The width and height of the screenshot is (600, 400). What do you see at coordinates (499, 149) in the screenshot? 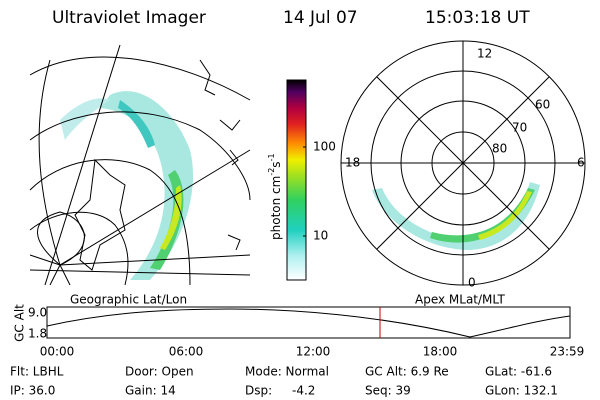
I see `lat-label: 80` at bounding box center [499, 149].